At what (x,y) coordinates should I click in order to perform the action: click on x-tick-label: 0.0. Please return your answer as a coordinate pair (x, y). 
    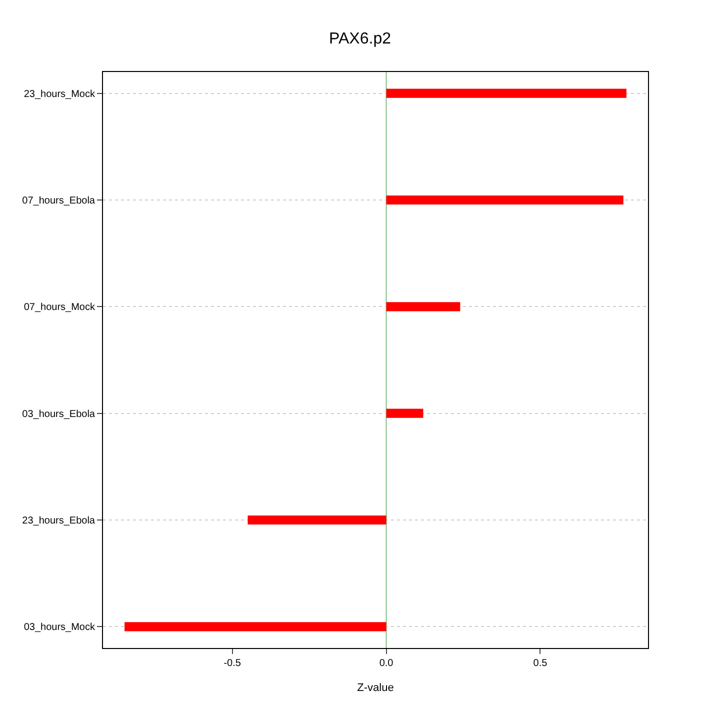
    Looking at the image, I should click on (386, 663).